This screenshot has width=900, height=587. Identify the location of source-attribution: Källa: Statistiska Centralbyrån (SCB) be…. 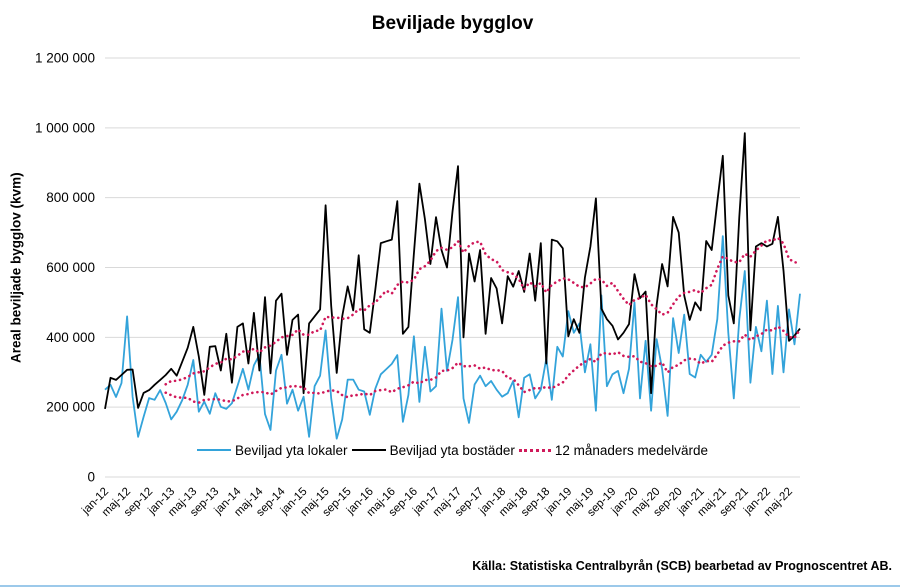
(682, 566).